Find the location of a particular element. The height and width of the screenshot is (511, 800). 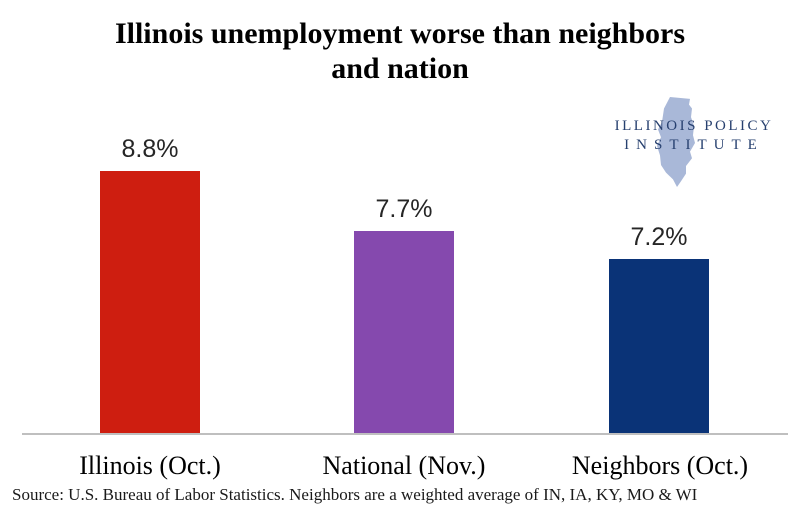

chart-title-line2: and nation is located at coordinates (400, 69).